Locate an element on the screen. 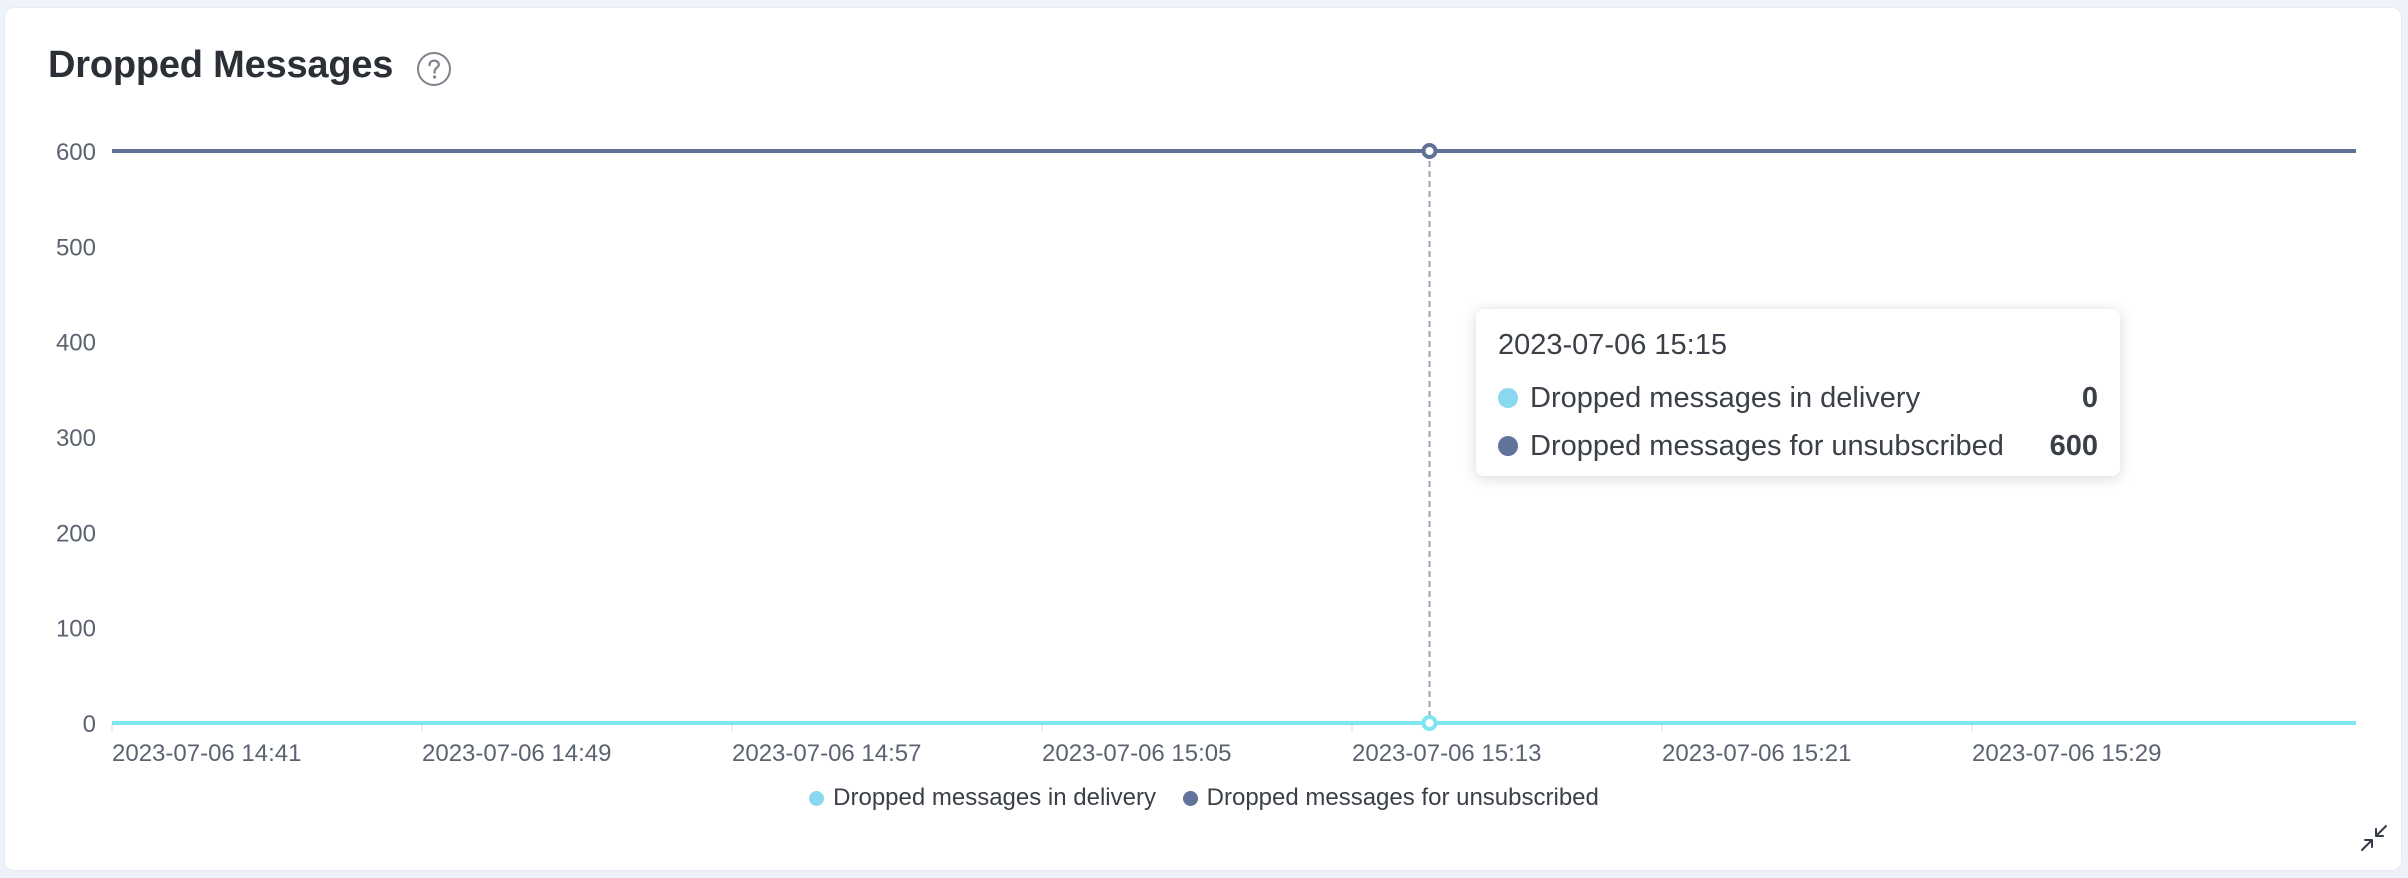 This screenshot has height=878, width=2408. tooltip-row-unsubscribed: Dropped messages for unsubscribed 600 is located at coordinates (1798, 446).